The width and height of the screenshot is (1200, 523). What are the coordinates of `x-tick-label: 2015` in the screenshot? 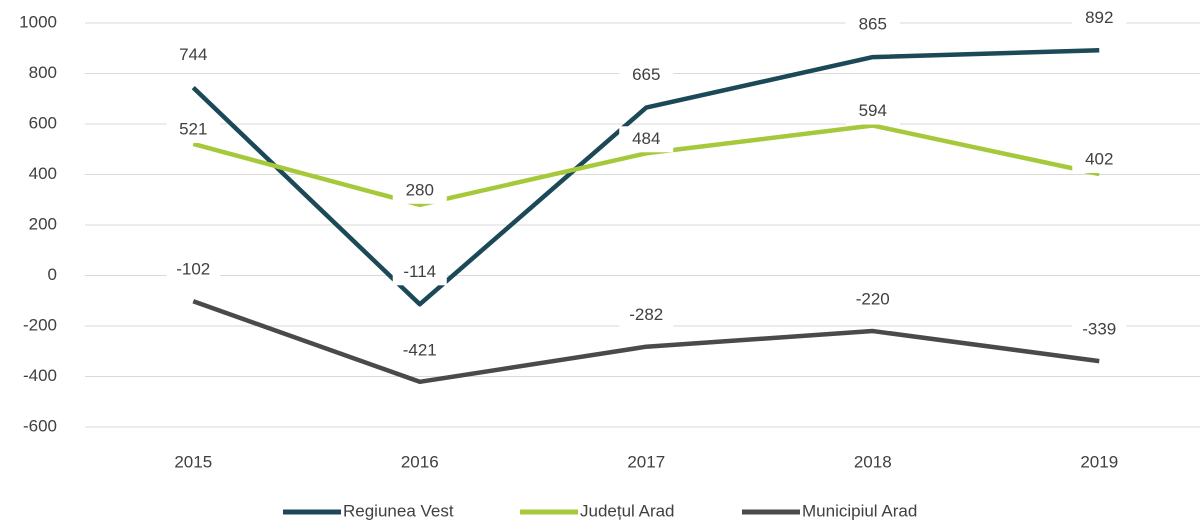 It's located at (193, 461).